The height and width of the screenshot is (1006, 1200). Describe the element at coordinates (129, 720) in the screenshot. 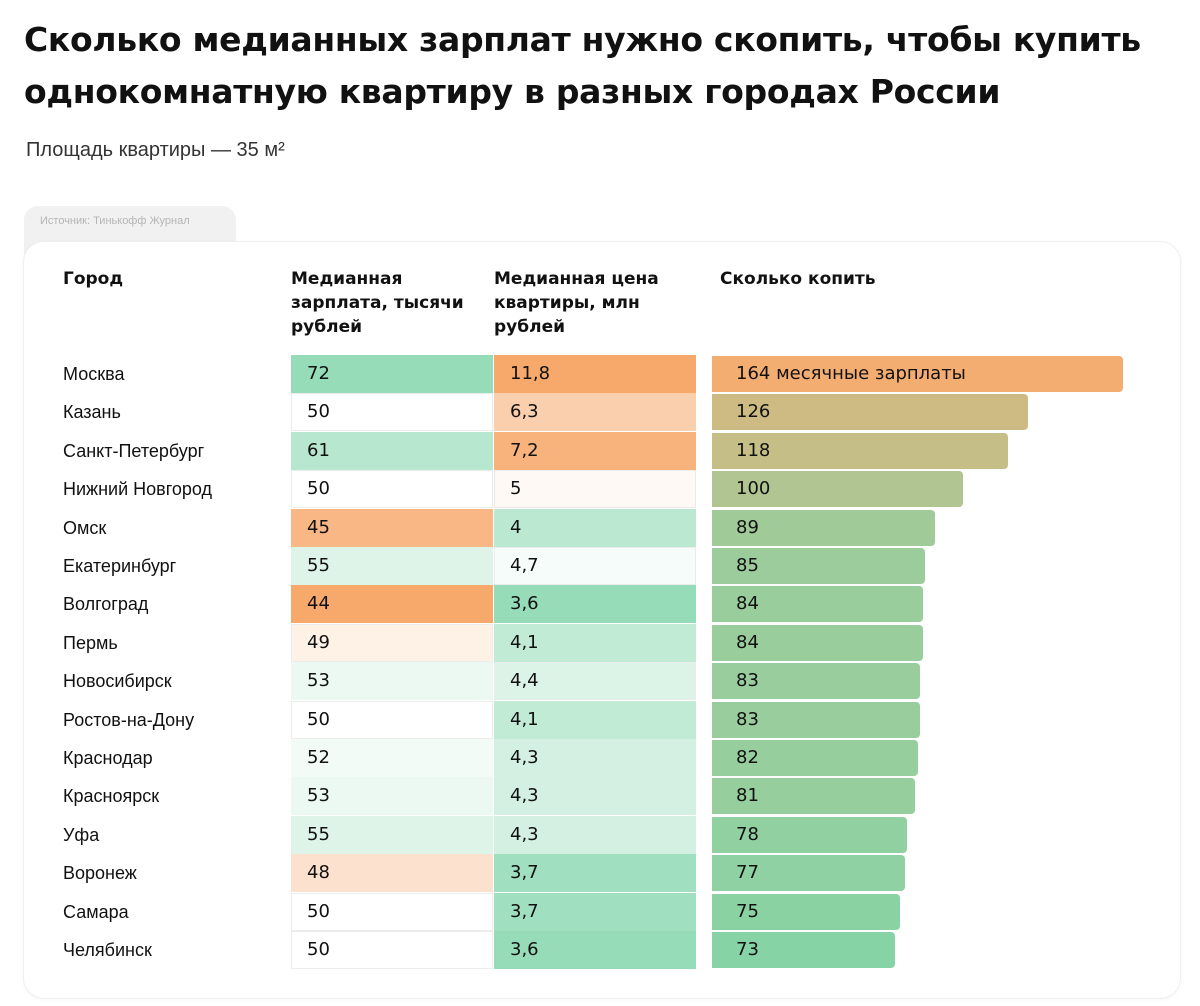

I see `city-label: Ростов-на-Дону` at that location.